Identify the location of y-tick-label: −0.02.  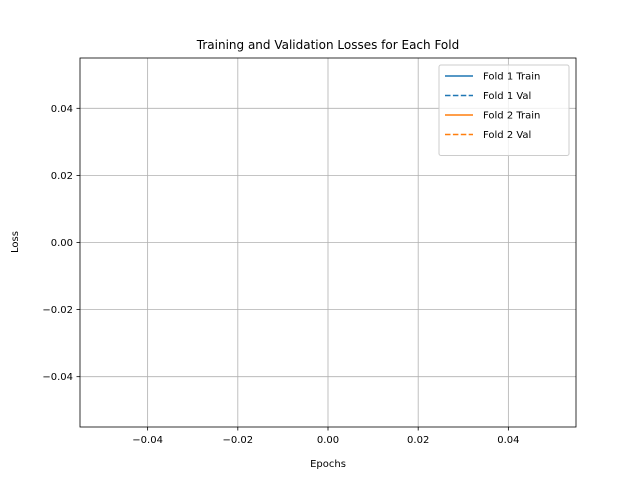
(57, 310).